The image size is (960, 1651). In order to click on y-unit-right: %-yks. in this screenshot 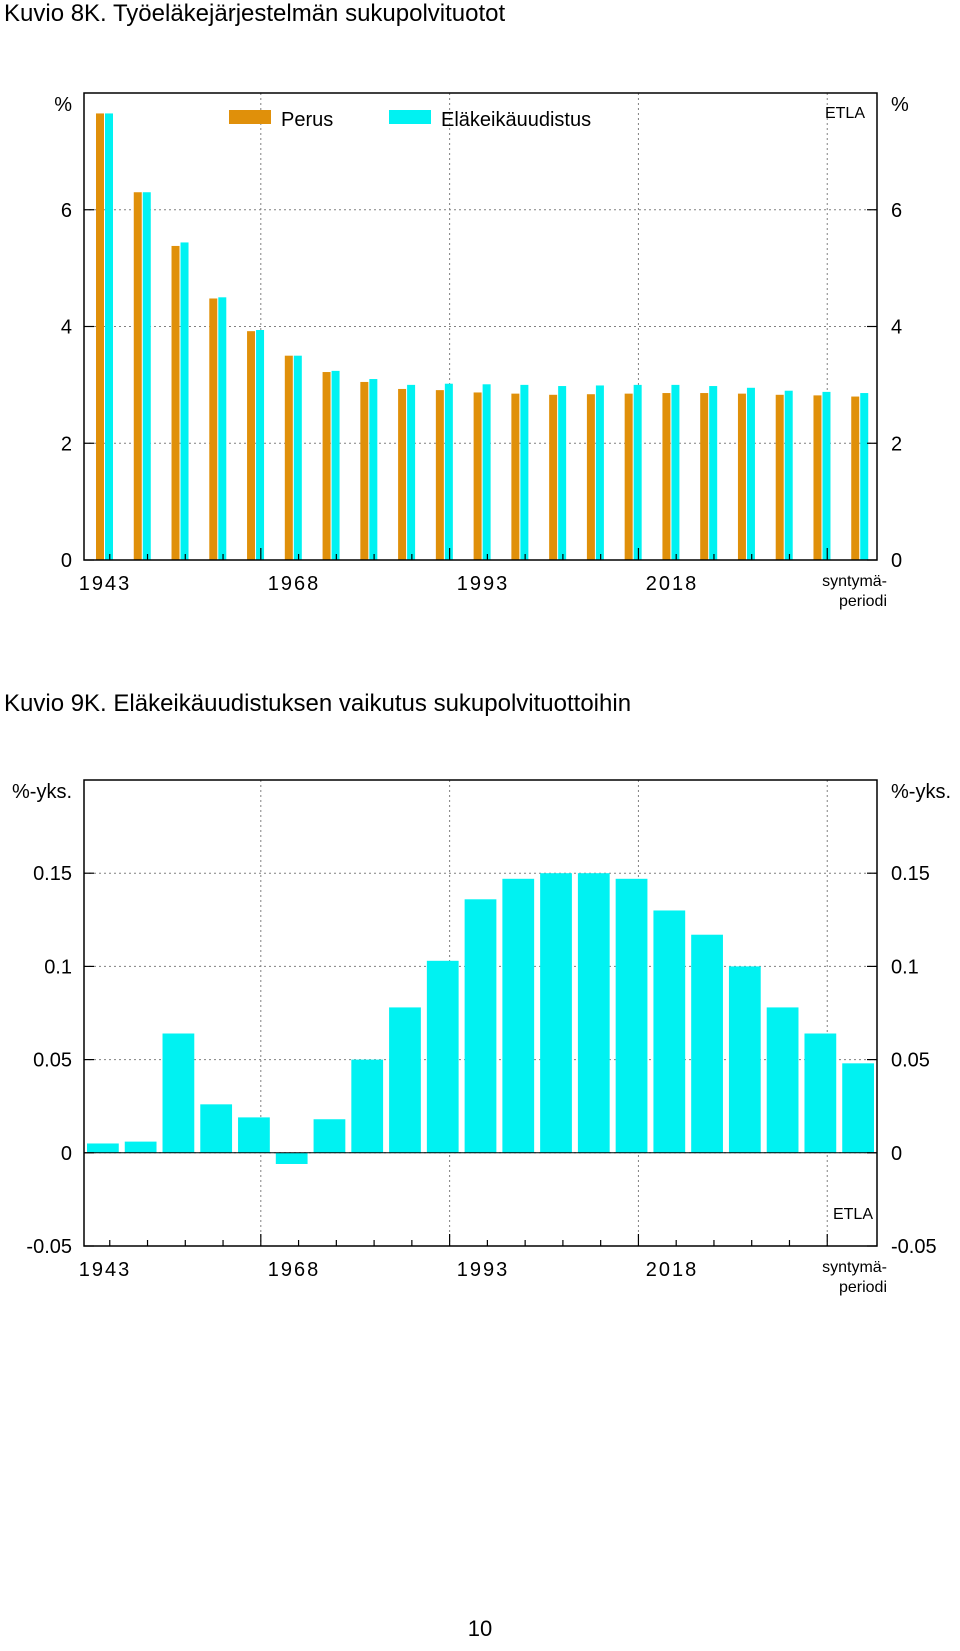, I will do `click(921, 792)`.